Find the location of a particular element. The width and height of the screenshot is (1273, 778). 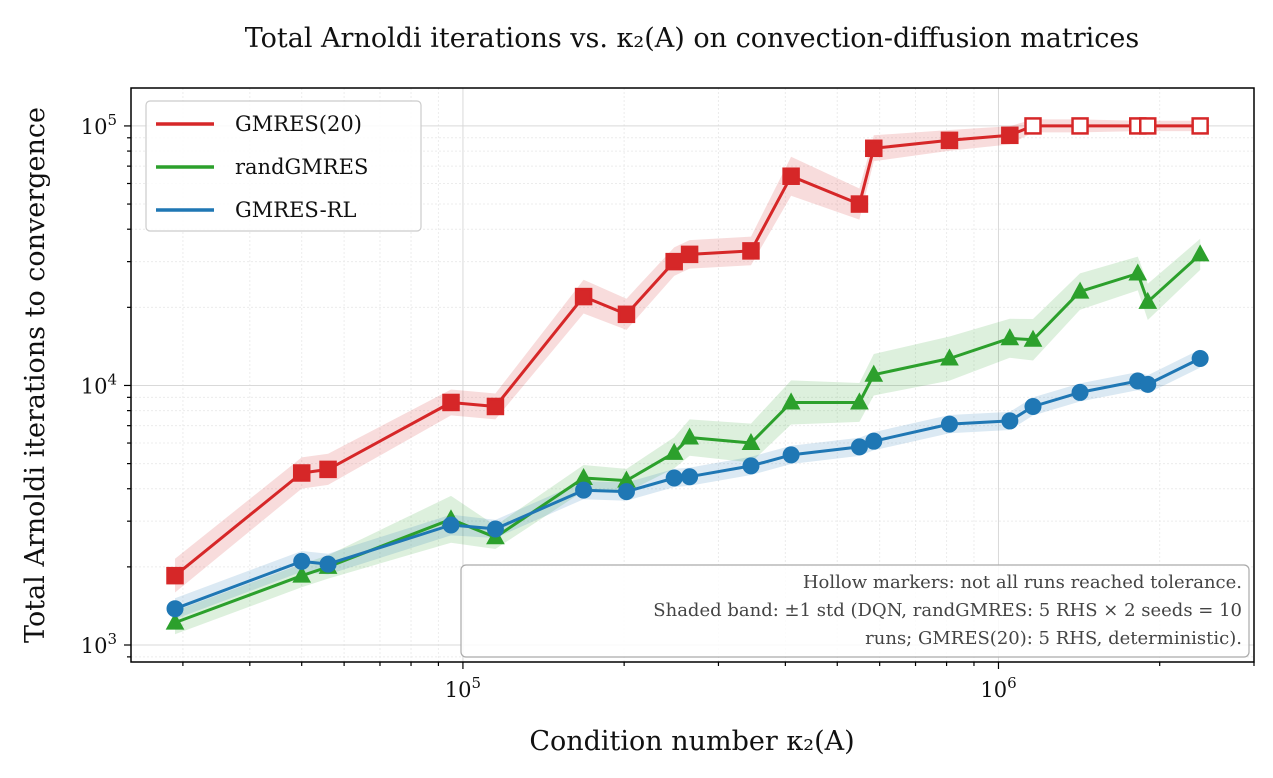

y-tick-label: 10⁵ is located at coordinates (99, 125).